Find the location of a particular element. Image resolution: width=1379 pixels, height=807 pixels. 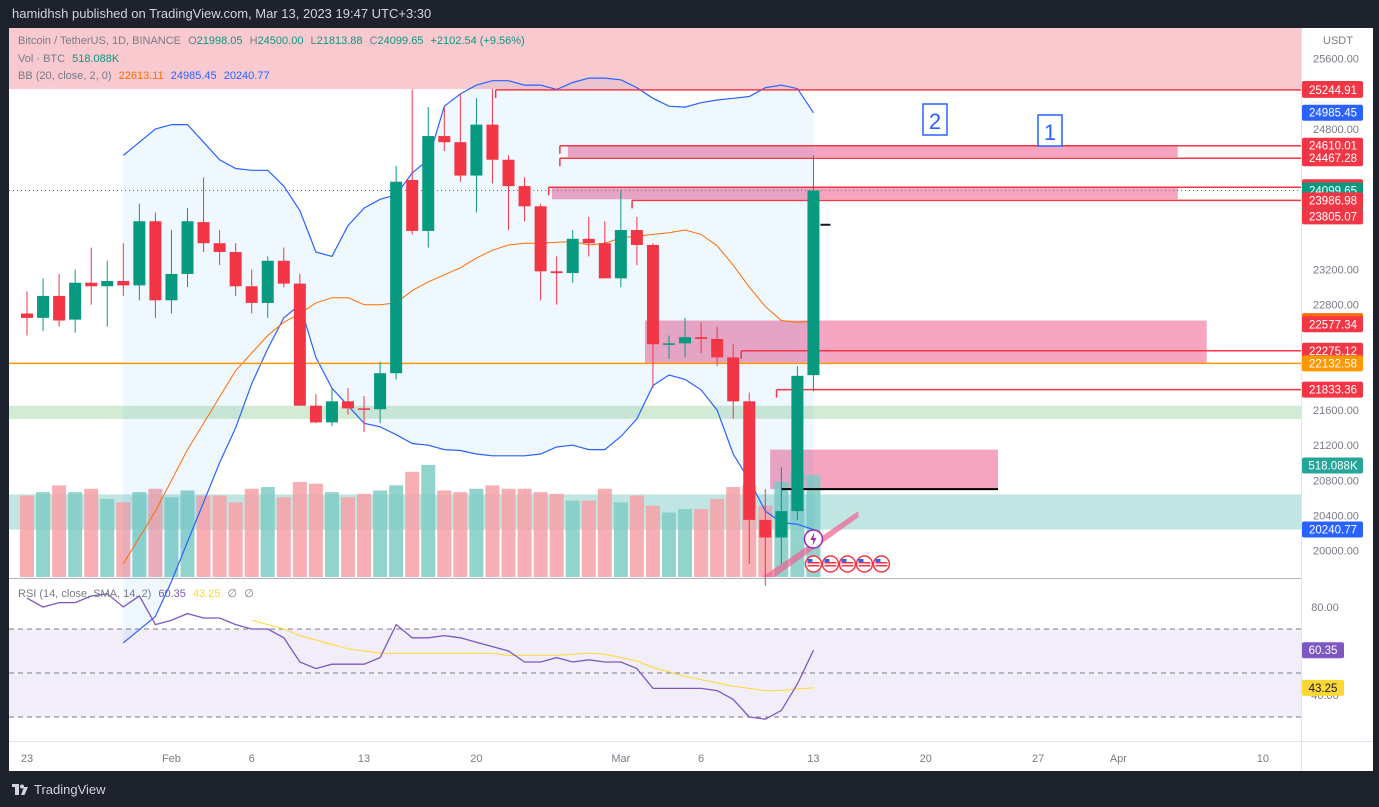

rsi-line is located at coordinates (420, 656).